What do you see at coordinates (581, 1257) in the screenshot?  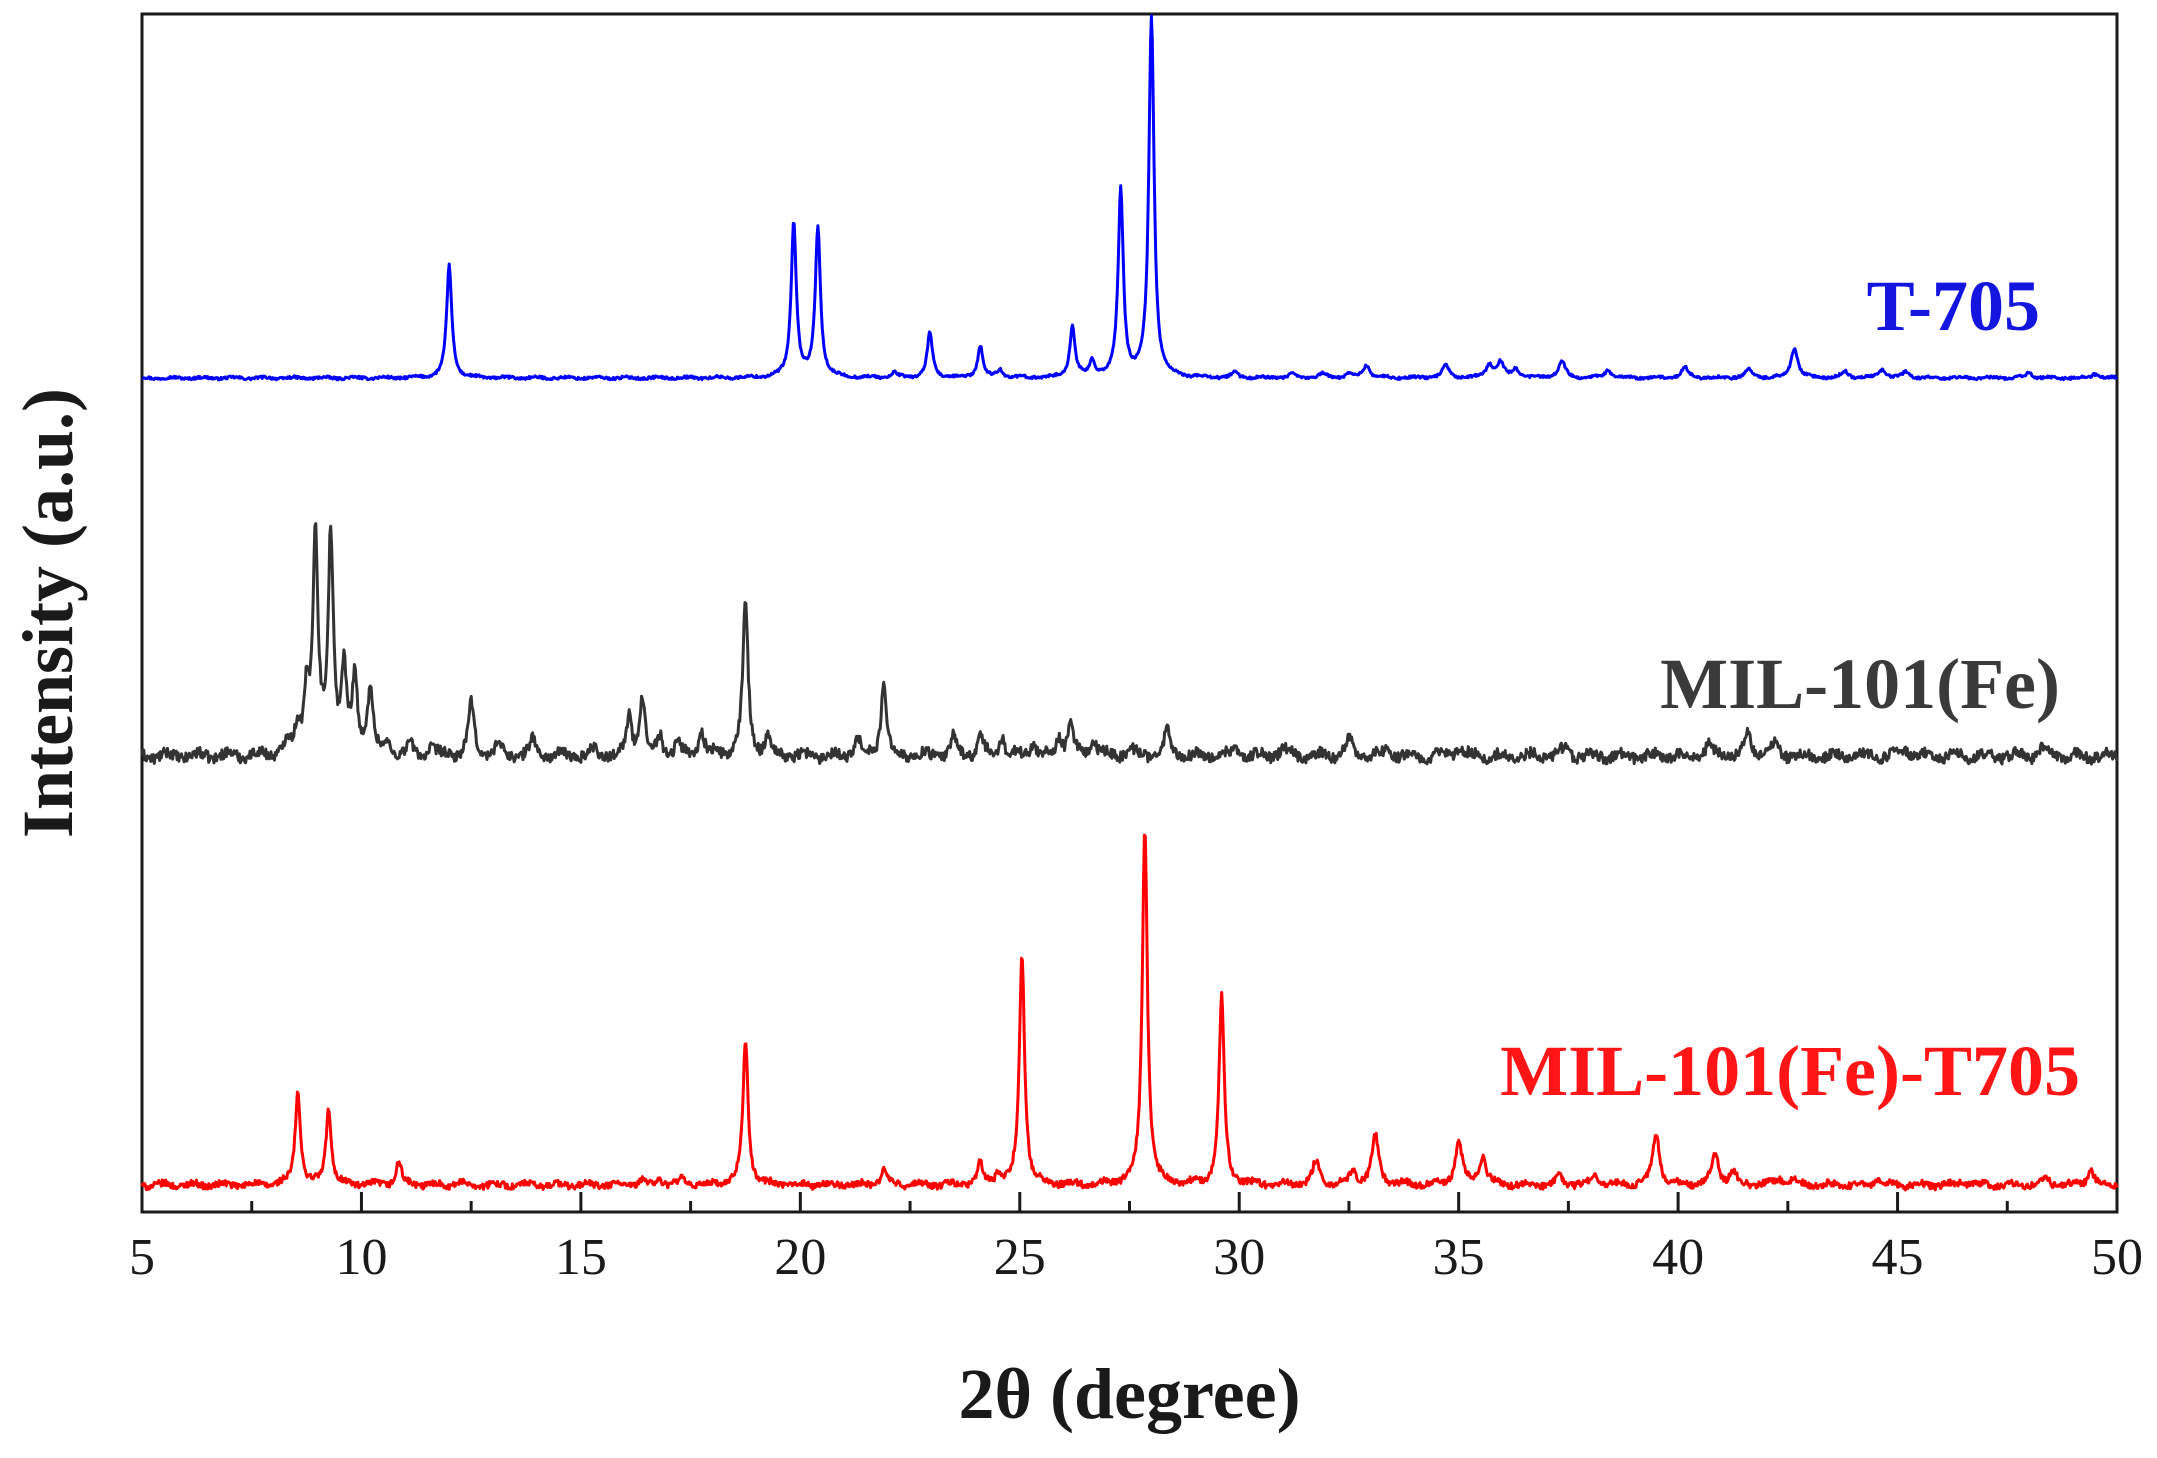 I see `x-tick-label: 15` at bounding box center [581, 1257].